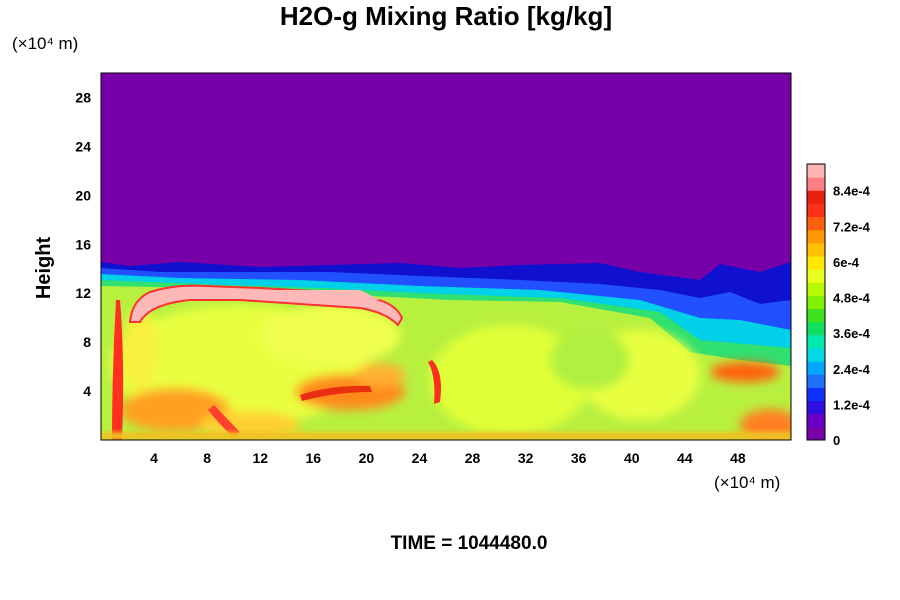  I want to click on y-axis-ticks: 4 8 12 16 20 24 28, so click(83, 244).